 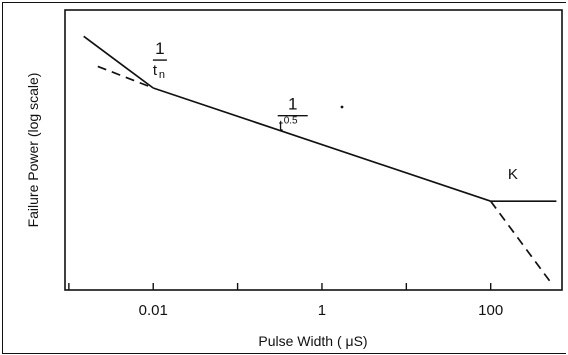 What do you see at coordinates (155, 70) in the screenshot?
I see `annotation-tn-denominator: t` at bounding box center [155, 70].